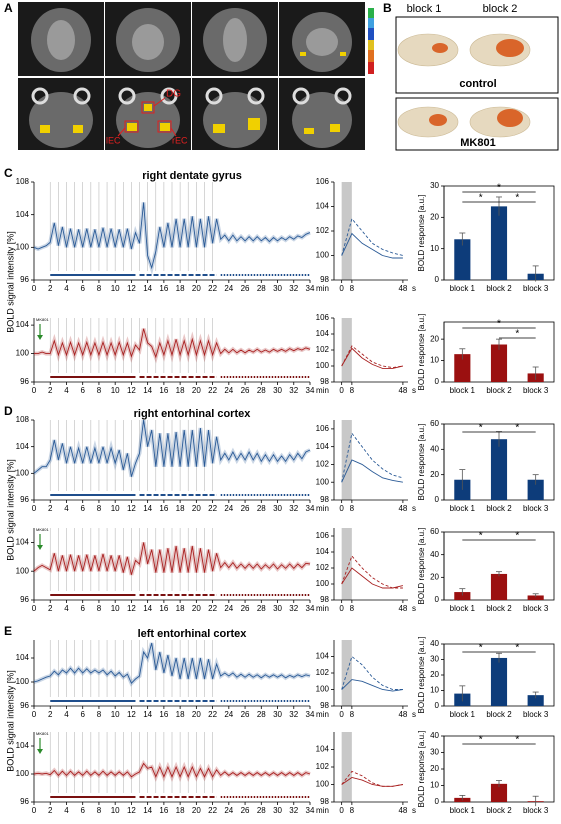 The image size is (561, 824). I want to click on y-axis-label: BOLD signal intensity [%], so click(10, 282).